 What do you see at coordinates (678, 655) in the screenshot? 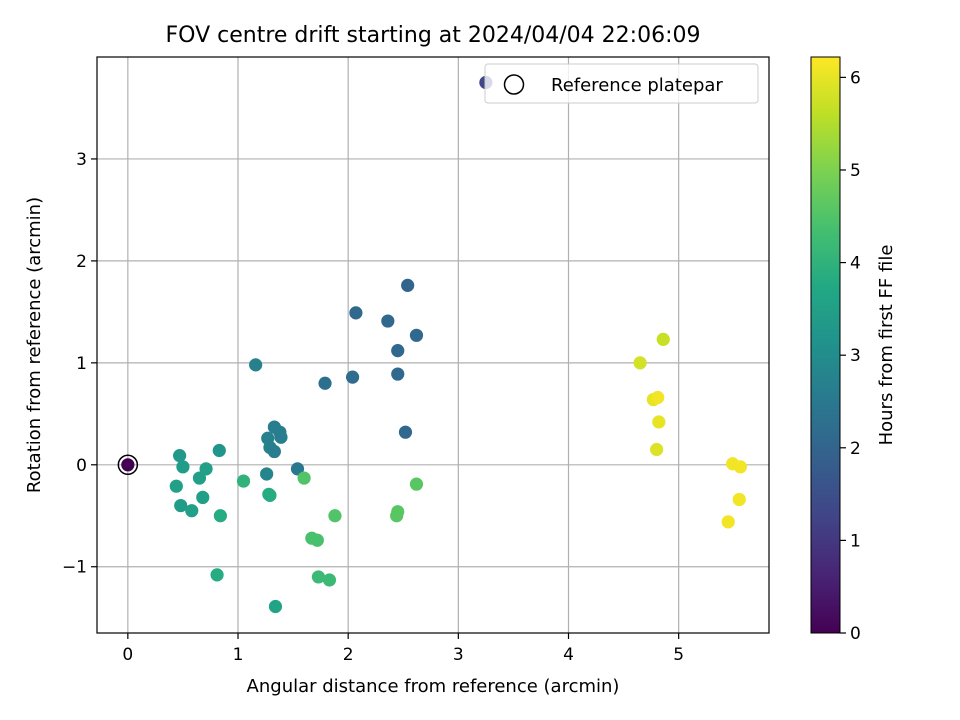
I see `x-tick-label: 5` at bounding box center [678, 655].